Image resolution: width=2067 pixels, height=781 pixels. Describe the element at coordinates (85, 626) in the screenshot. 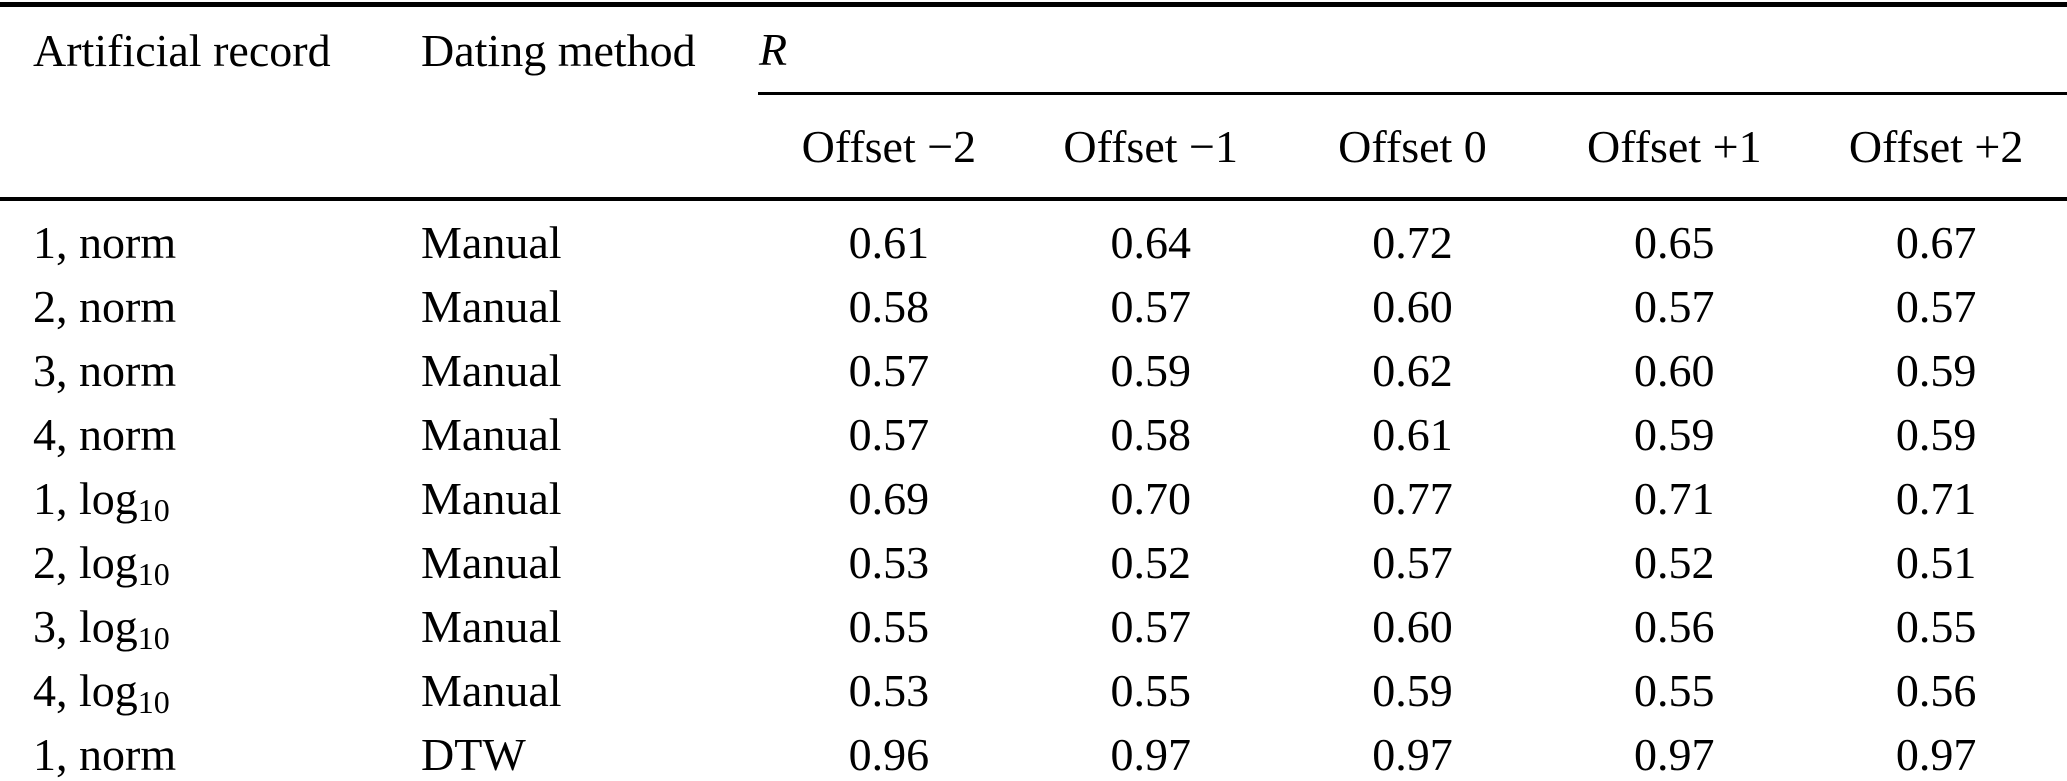

I see `record-label: 3, log` at that location.